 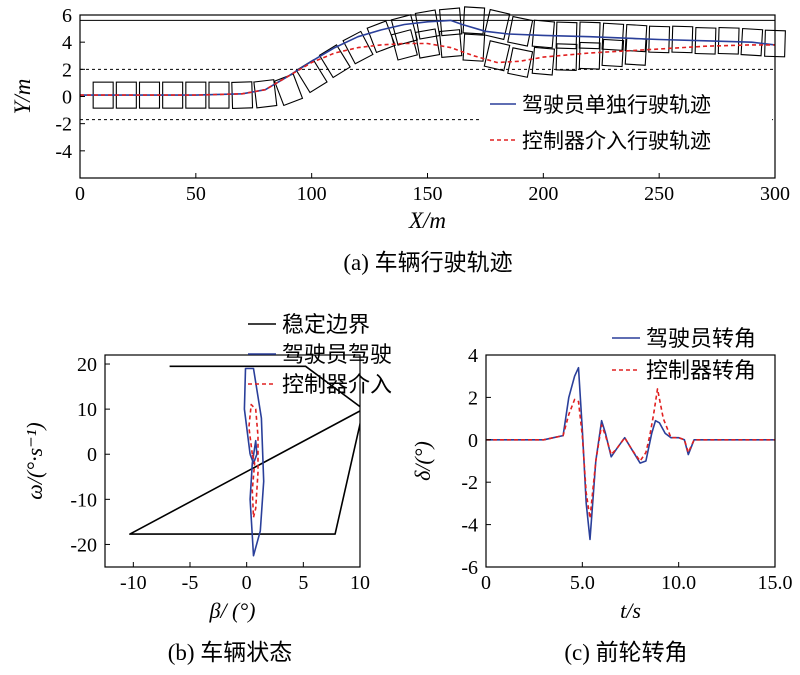 What do you see at coordinates (701, 338) in the screenshot?
I see `legend-label: 驾驶员转角` at bounding box center [701, 338].